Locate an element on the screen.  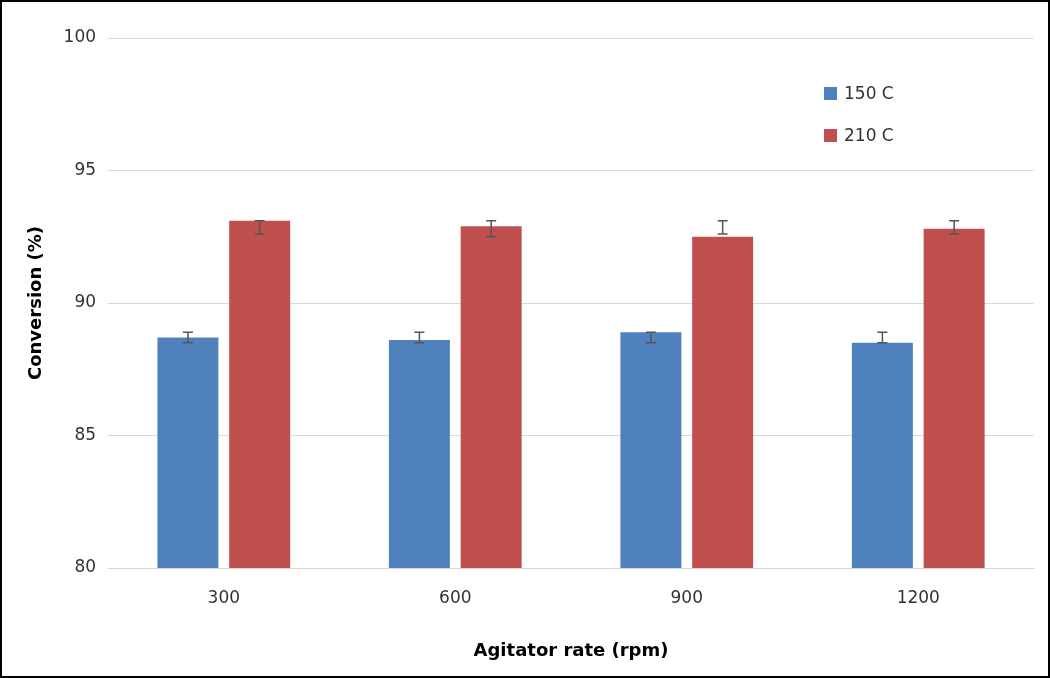
y-tick-label: 100 is located at coordinates (80, 36).